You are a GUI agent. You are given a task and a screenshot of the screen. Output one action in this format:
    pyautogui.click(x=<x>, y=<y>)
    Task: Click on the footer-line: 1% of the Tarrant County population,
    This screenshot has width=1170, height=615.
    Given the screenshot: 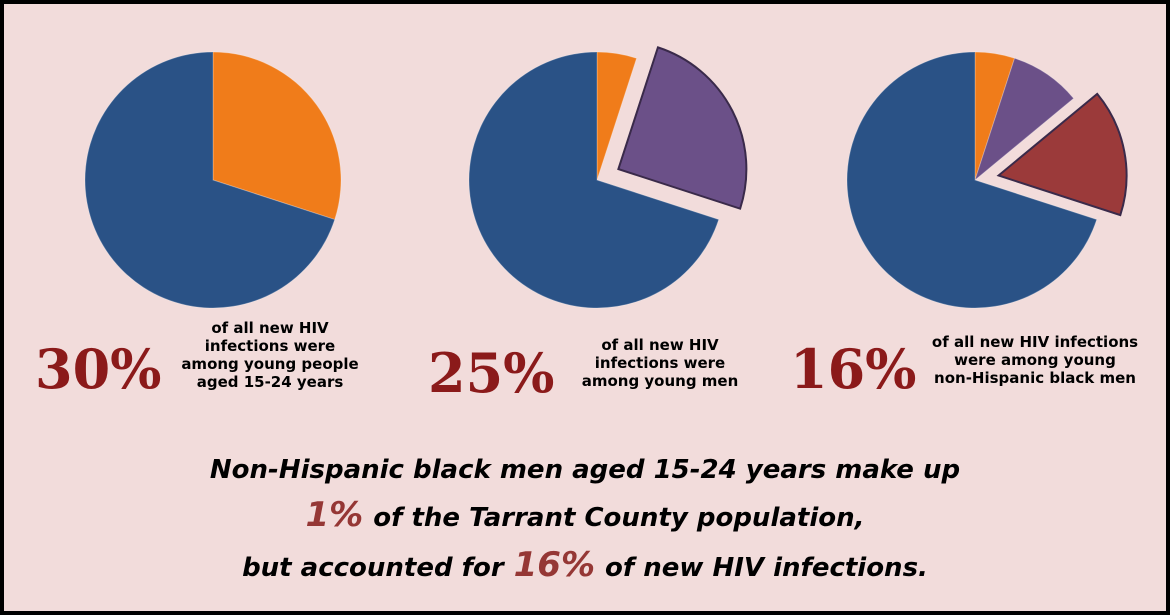 What is the action you would take?
    pyautogui.click(x=585, y=515)
    